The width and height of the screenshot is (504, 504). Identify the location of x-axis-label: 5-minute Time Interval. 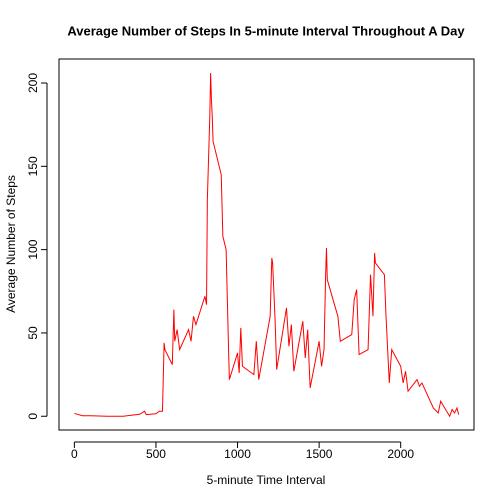
(266, 480).